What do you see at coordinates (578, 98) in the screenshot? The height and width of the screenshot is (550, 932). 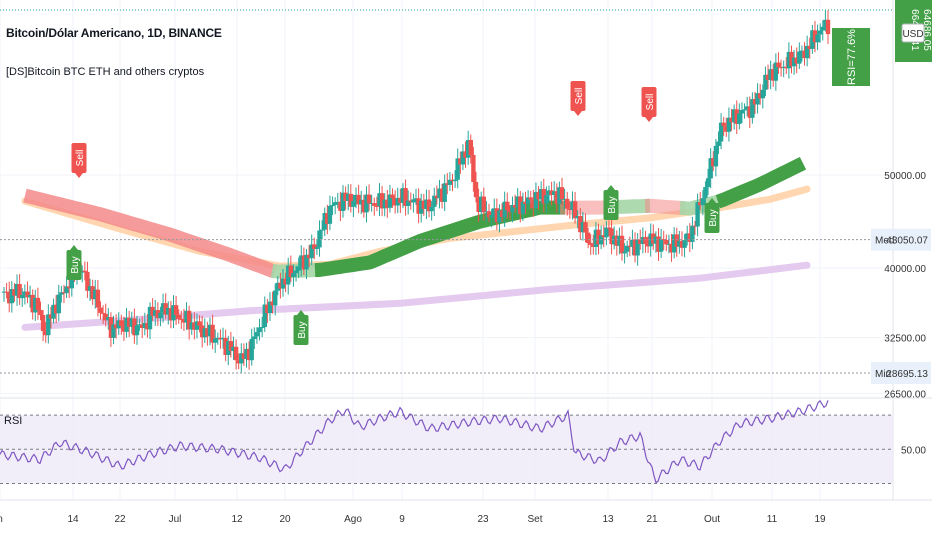 I see `sell-signal-marker: Sell` at bounding box center [578, 98].